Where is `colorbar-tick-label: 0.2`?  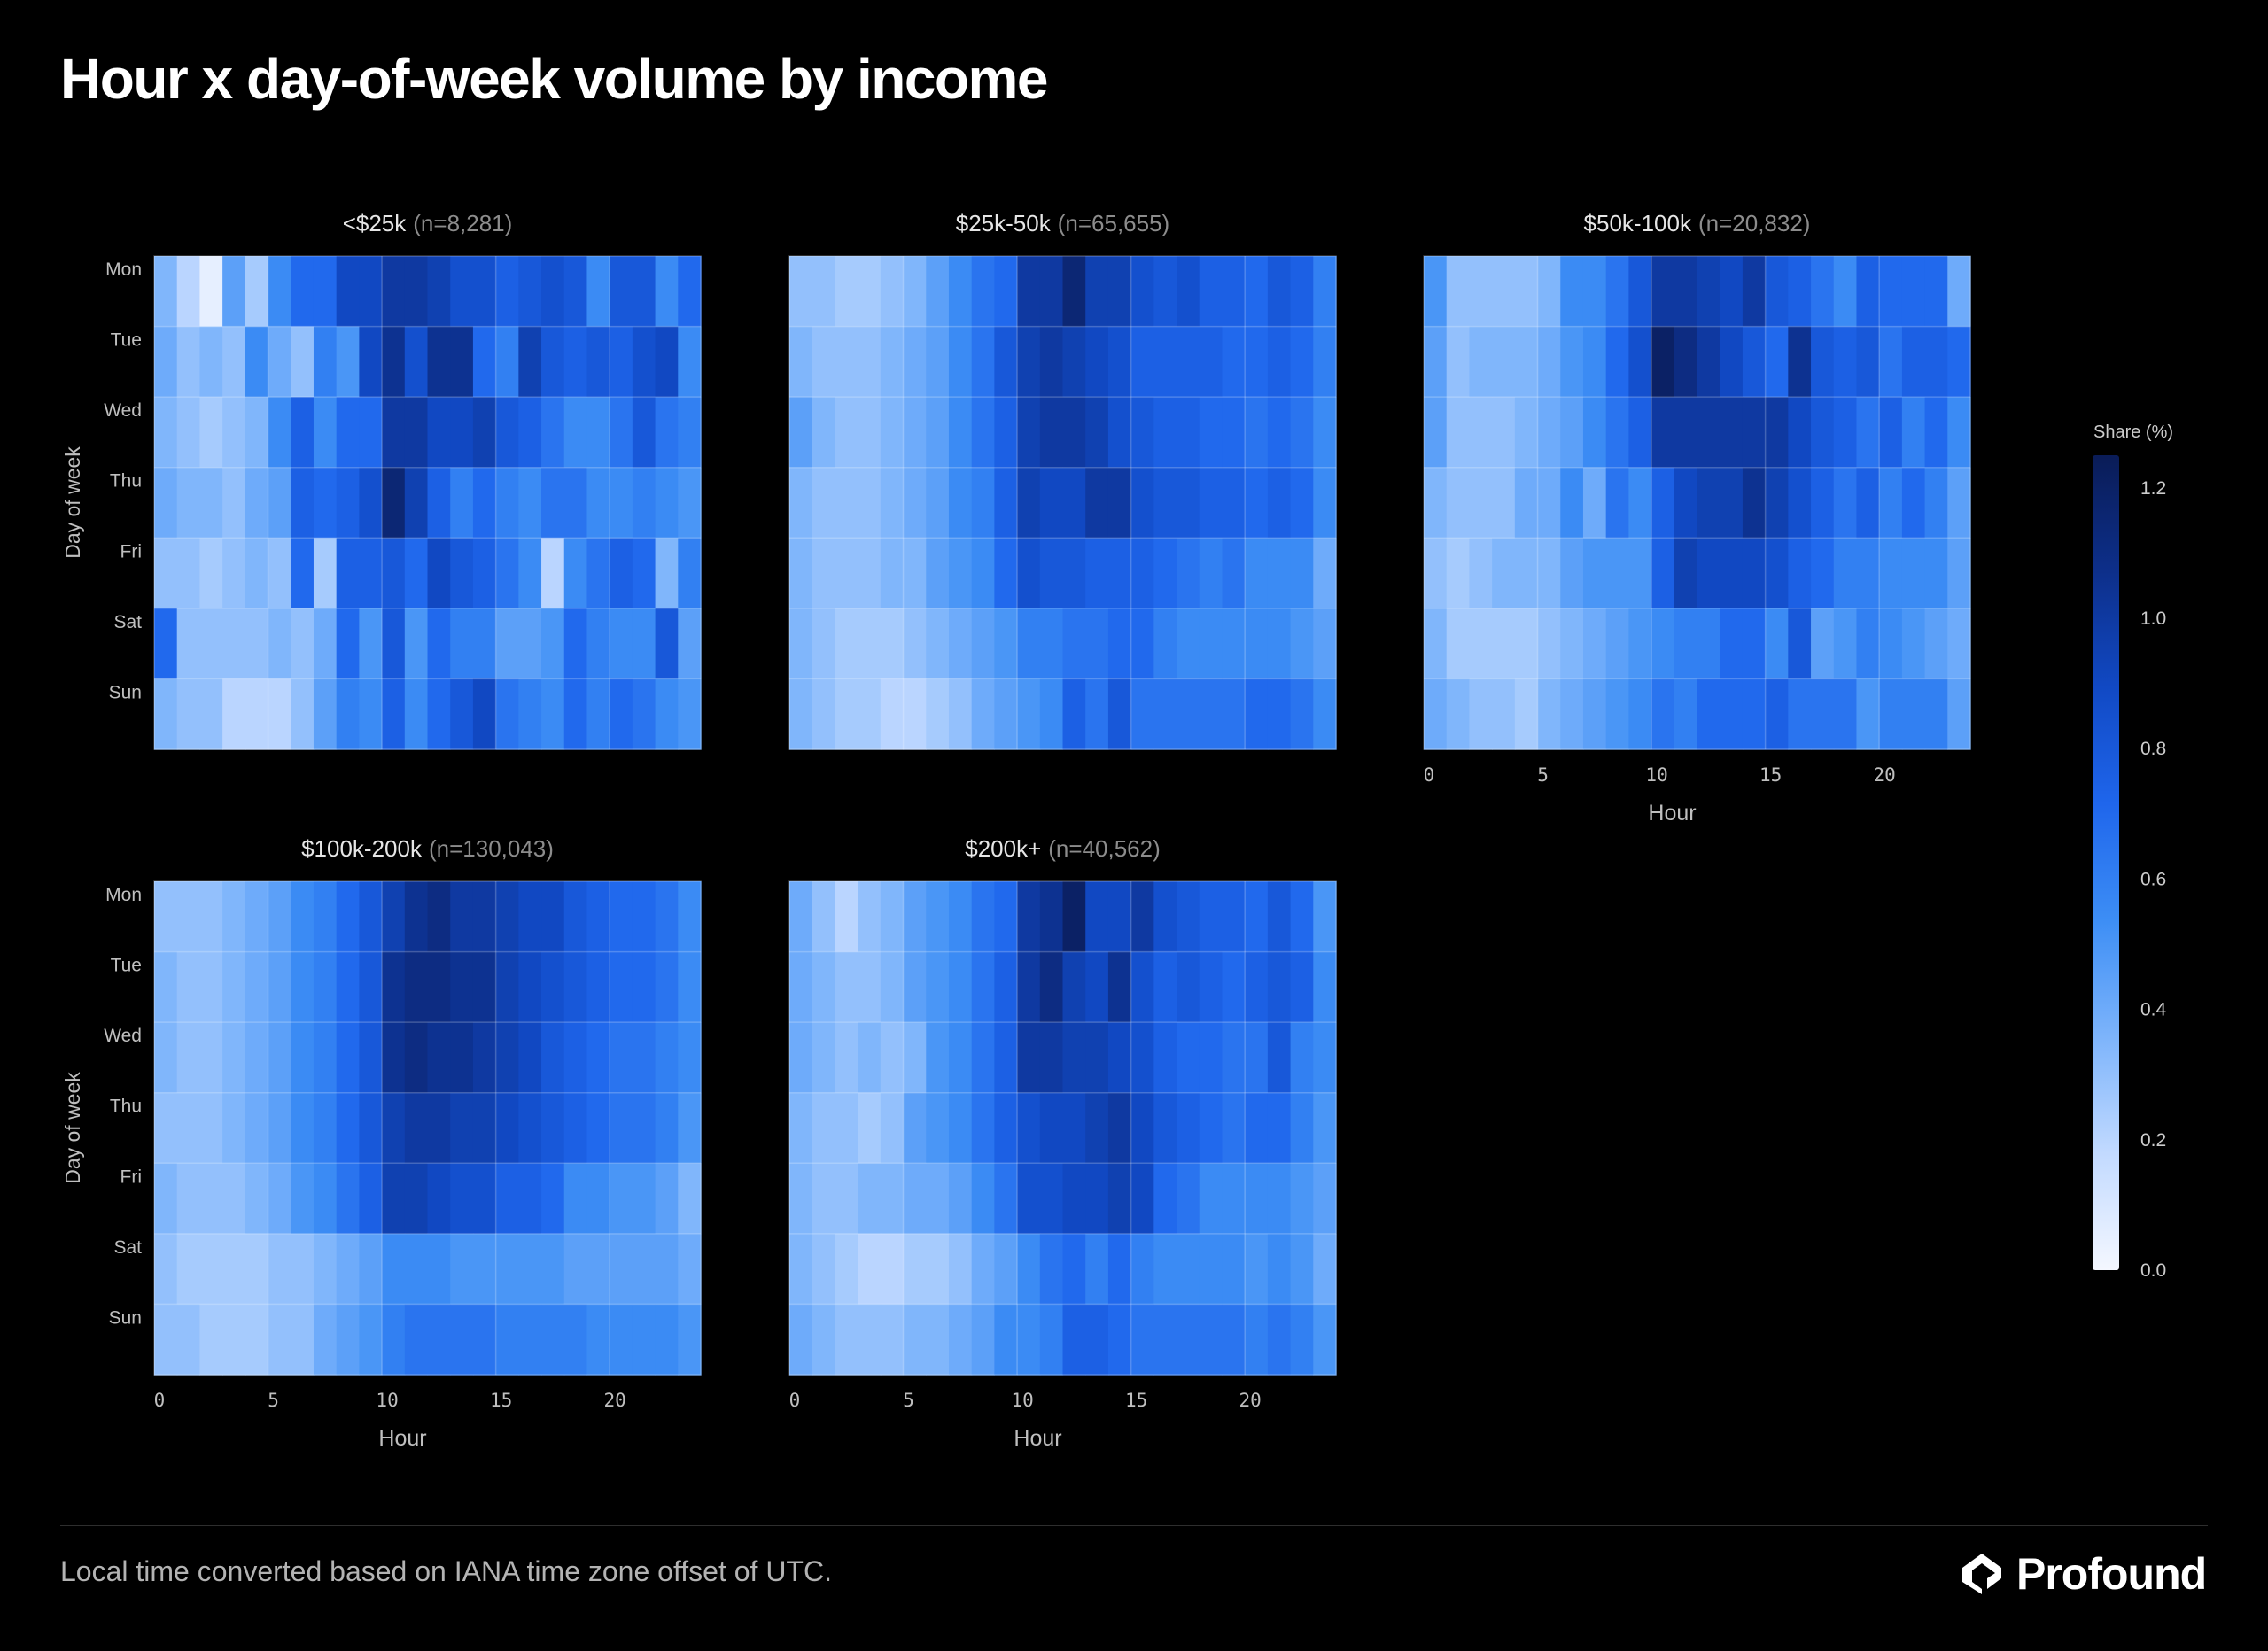 colorbar-tick-label: 0.2 is located at coordinates (2153, 1140).